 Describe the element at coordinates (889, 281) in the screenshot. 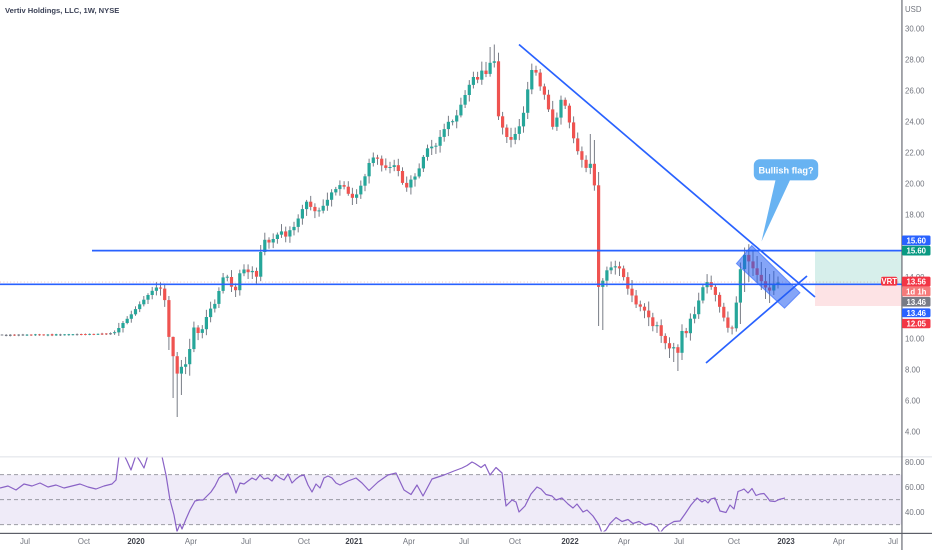

I see `svg-text: VRT` at that location.